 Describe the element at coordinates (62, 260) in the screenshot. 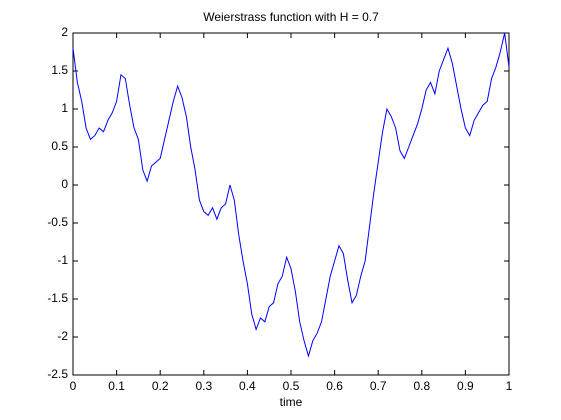

I see `y-tick-label: -1` at that location.